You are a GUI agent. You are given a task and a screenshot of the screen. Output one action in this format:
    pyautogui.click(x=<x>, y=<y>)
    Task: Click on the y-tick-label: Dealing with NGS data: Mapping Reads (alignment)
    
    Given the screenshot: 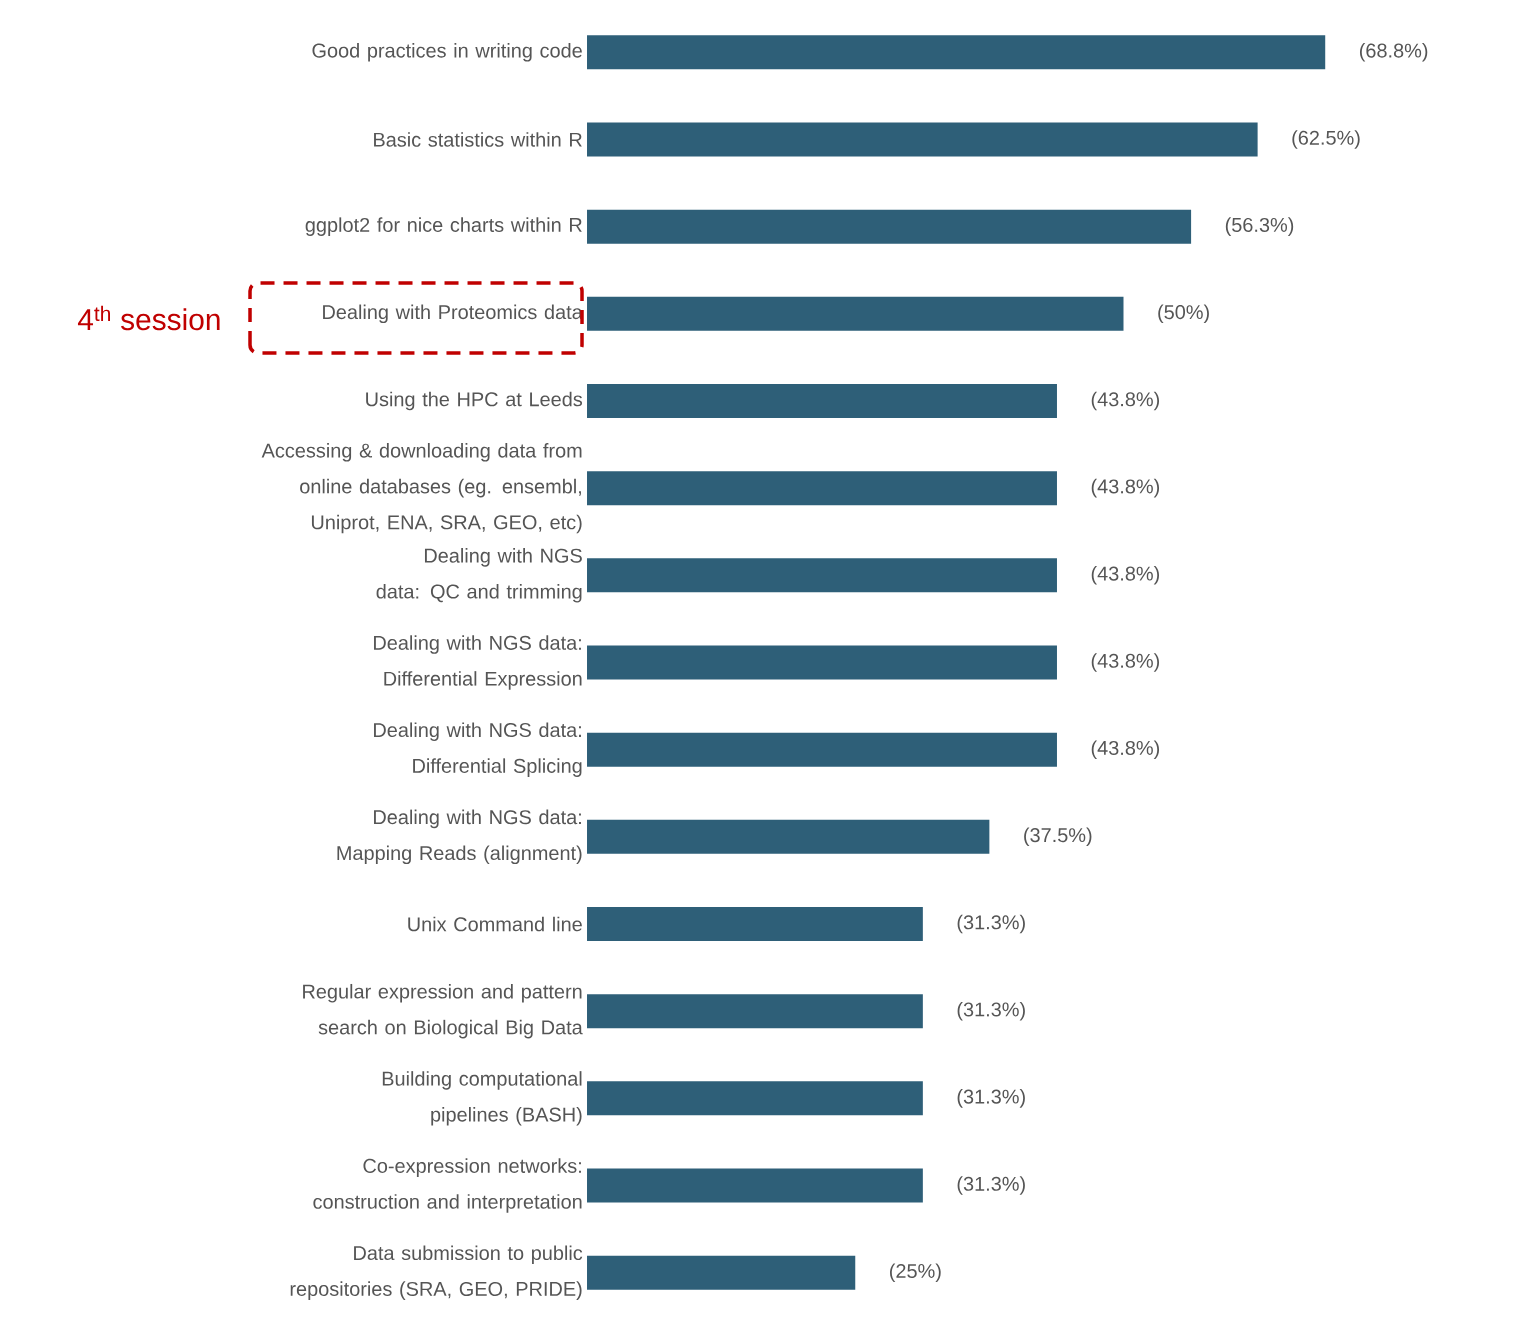 What is the action you would take?
    pyautogui.click(x=459, y=837)
    